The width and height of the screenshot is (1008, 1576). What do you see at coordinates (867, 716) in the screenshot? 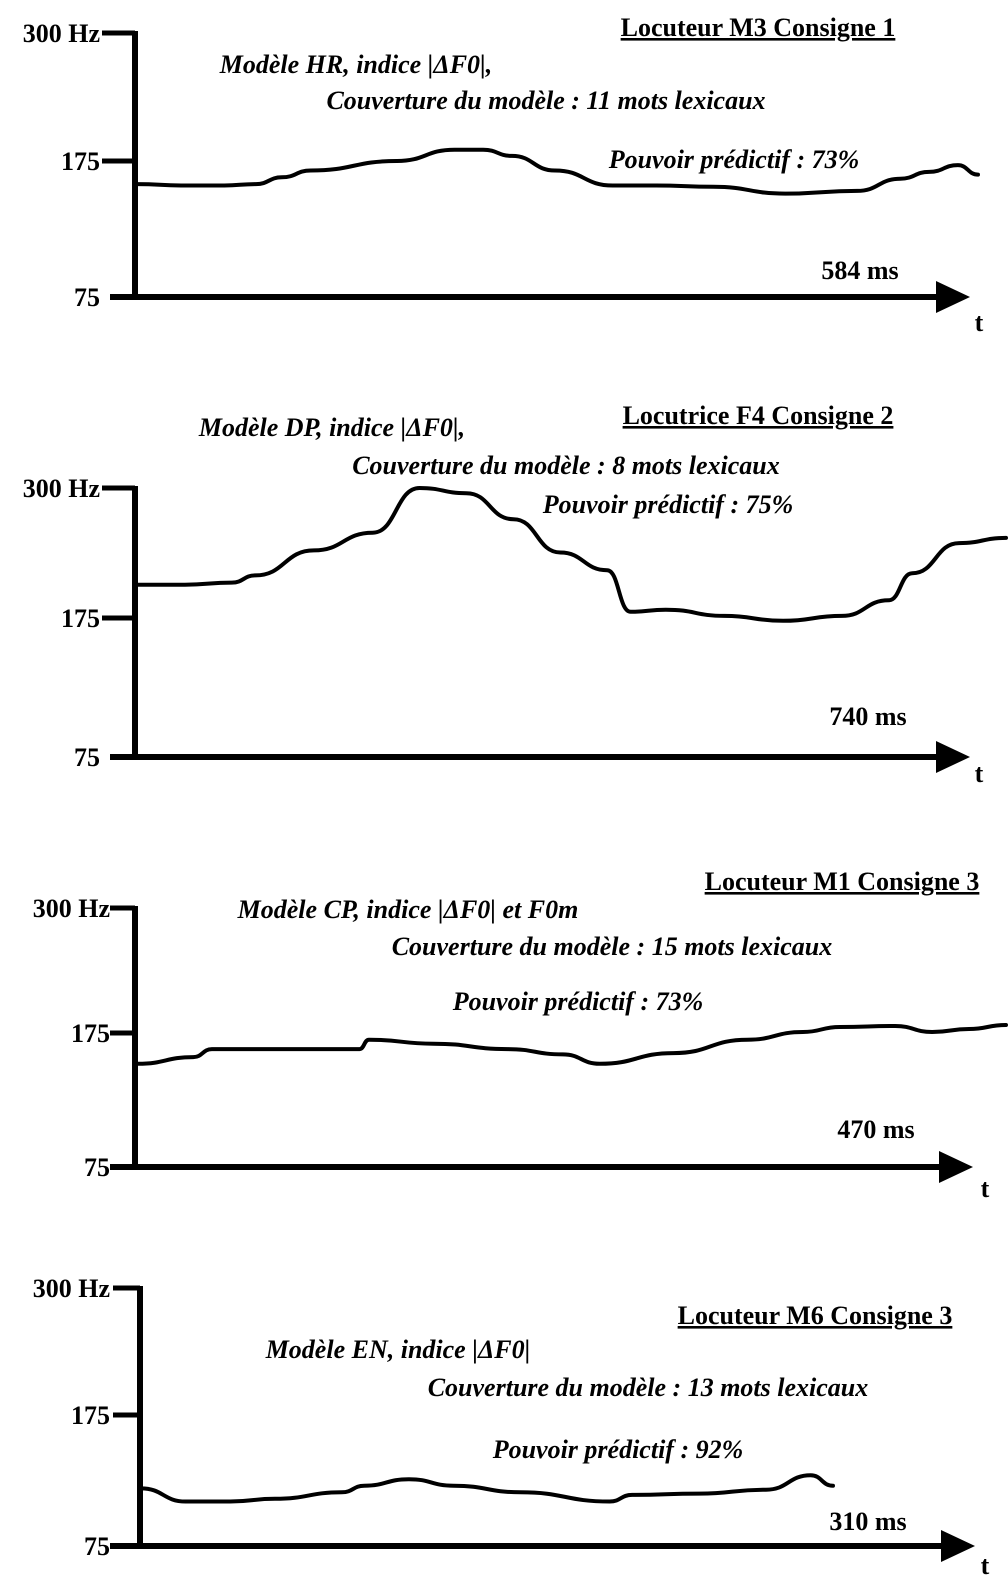
I see `duration-label: 740 ms` at bounding box center [867, 716].